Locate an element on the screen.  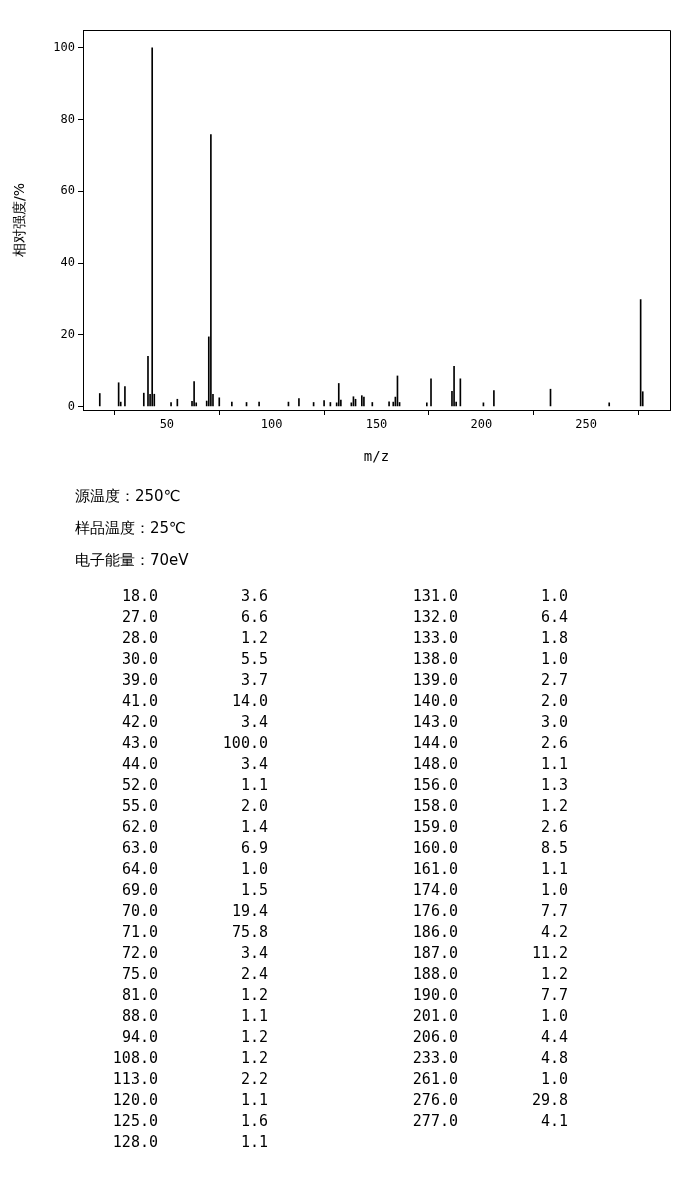
y-tick-label: 40 is located at coordinates (67, 262).